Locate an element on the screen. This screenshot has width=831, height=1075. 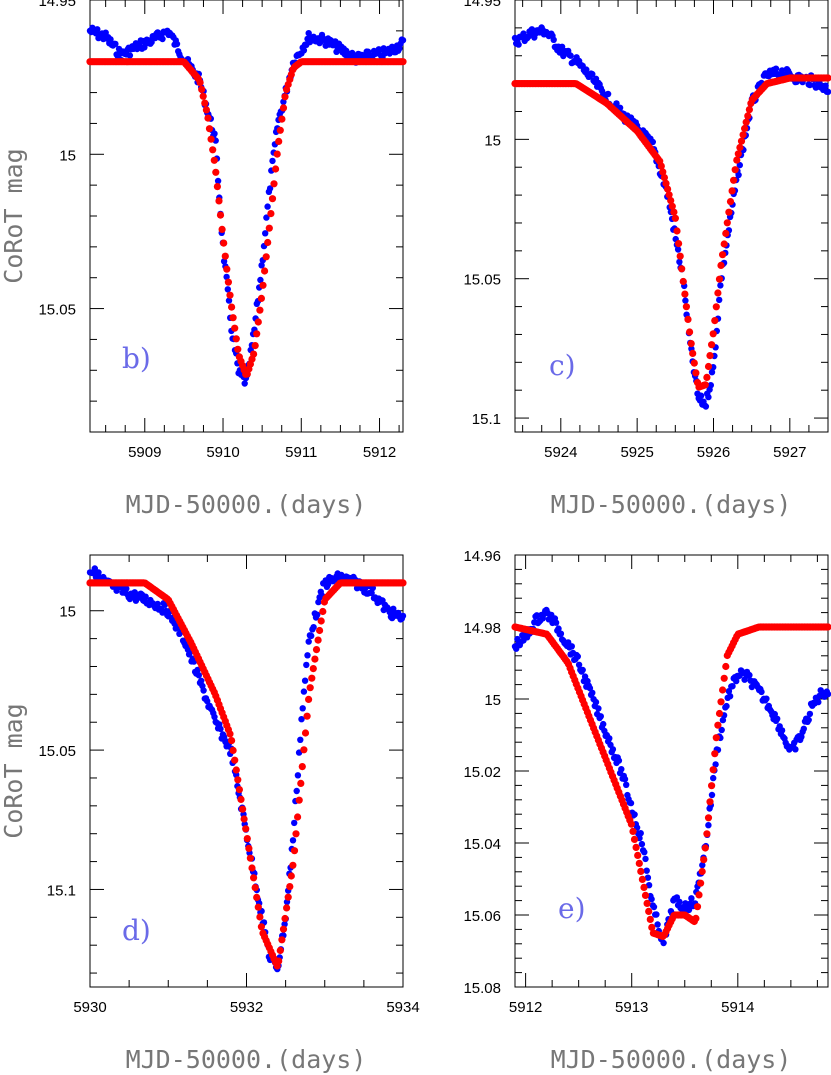
panel-b-model-series is located at coordinates (246, 218).